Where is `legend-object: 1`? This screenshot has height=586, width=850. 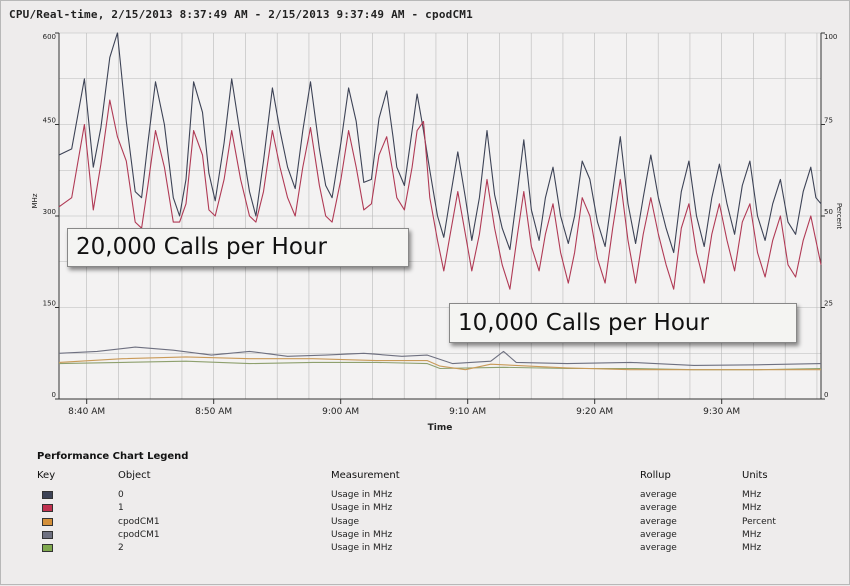 legend-object: 1 is located at coordinates (121, 508).